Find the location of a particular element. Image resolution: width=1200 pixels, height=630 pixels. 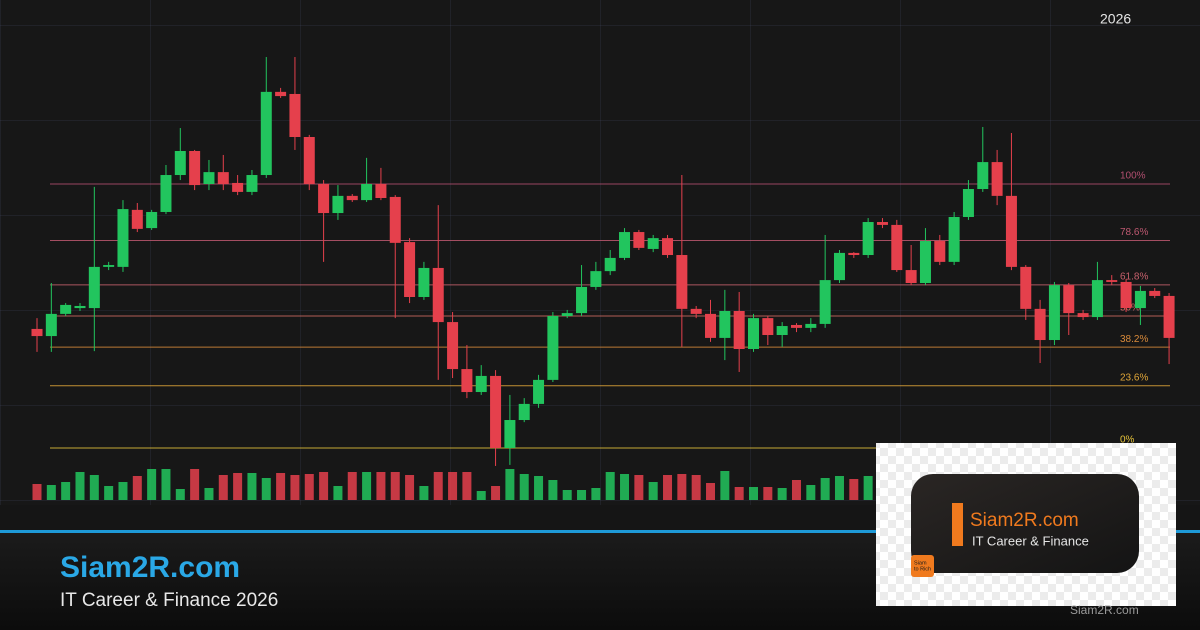

logo-card is located at coordinates (1025, 523).